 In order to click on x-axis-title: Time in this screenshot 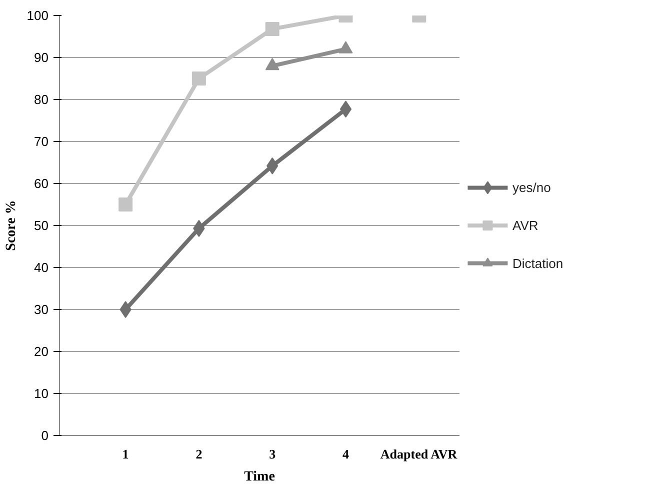, I will do `click(259, 477)`.